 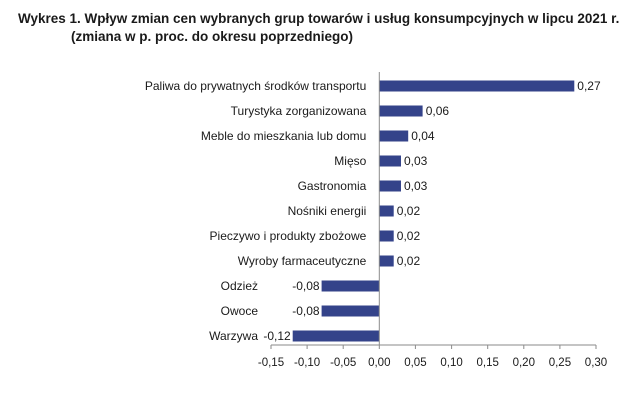 What do you see at coordinates (302, 261) in the screenshot?
I see `category-label: Wyroby farmaceutyczne` at bounding box center [302, 261].